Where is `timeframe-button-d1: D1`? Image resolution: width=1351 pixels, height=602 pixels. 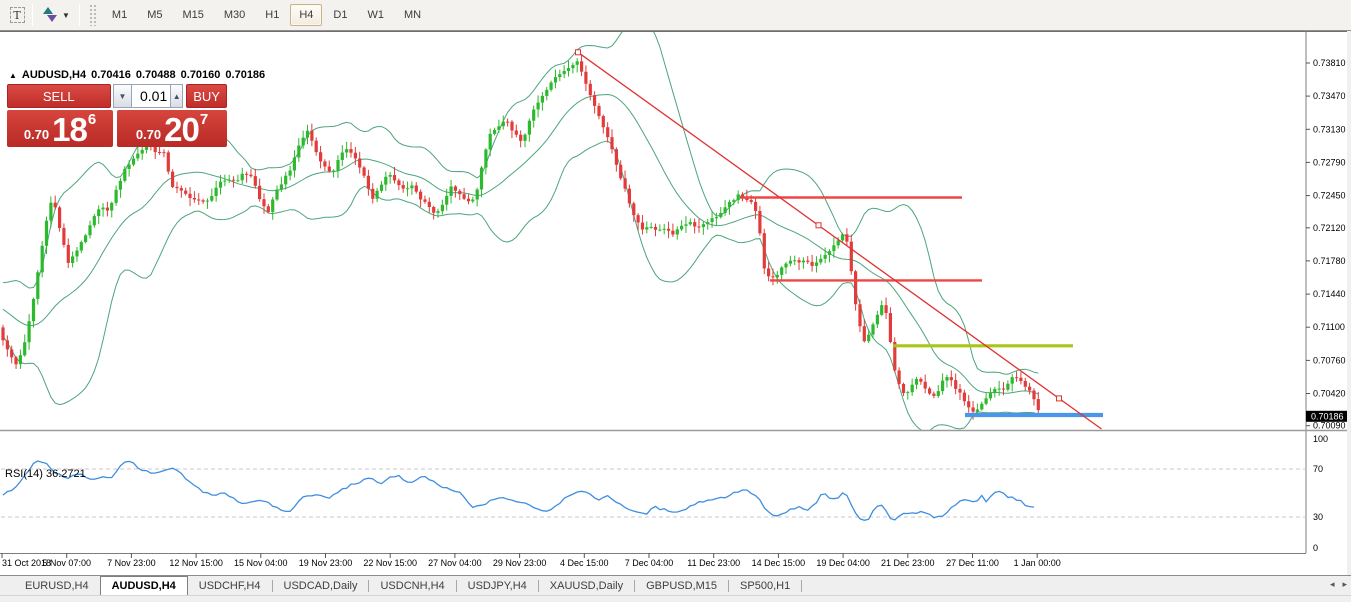 timeframe-button-d1: D1 is located at coordinates (340, 15).